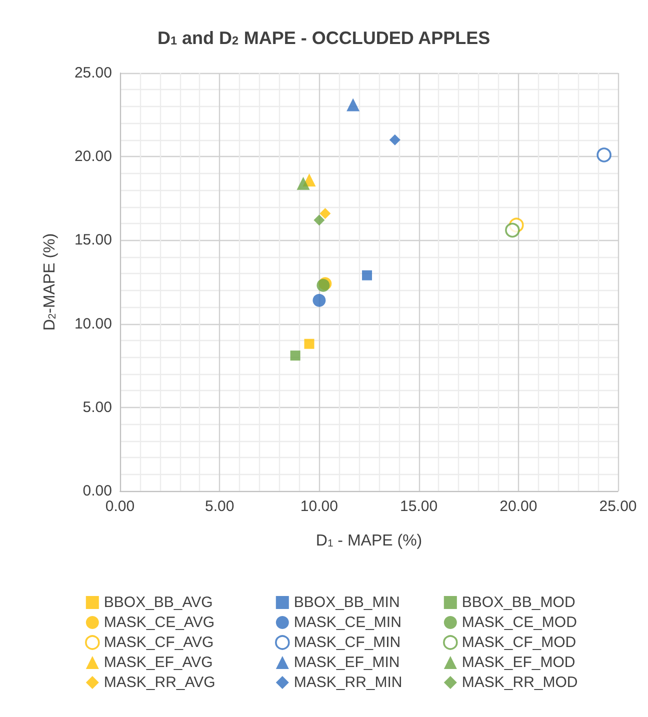 The image size is (648, 717). Describe the element at coordinates (159, 622) in the screenshot. I see `legend-label: MASK_CE_AVG` at that location.